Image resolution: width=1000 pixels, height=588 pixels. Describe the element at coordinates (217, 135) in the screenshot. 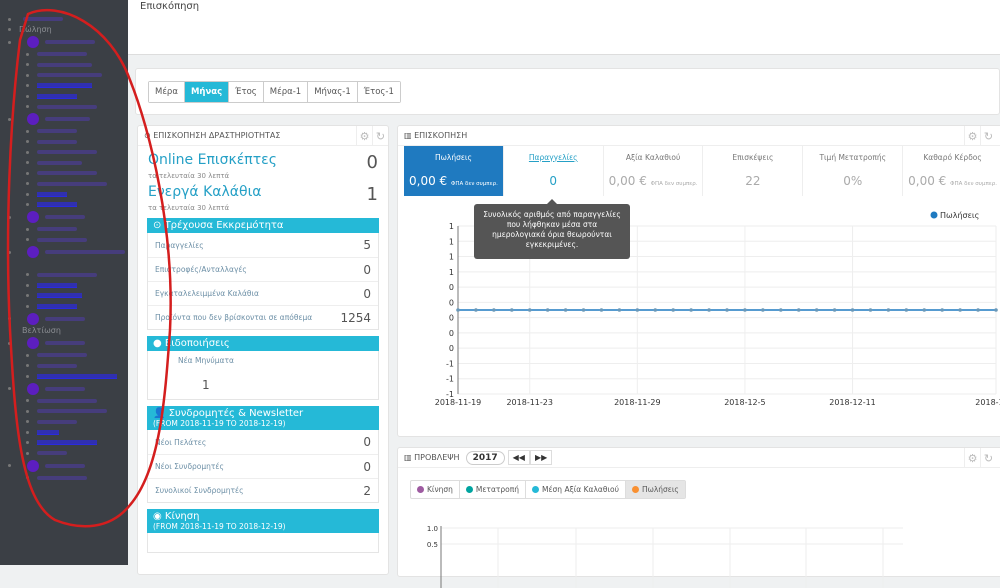

I see `panel-title: ΕΠΙΣΚΟΠΗΣΗ ΔΡΑΣΤΗΡΙΟΤΗΤΑΣ` at that location.